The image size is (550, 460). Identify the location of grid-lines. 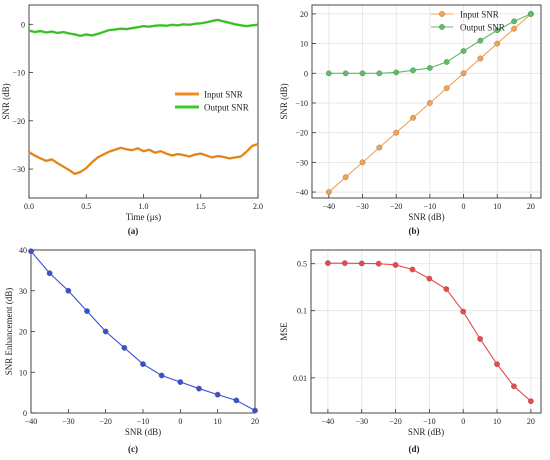
(426, 331).